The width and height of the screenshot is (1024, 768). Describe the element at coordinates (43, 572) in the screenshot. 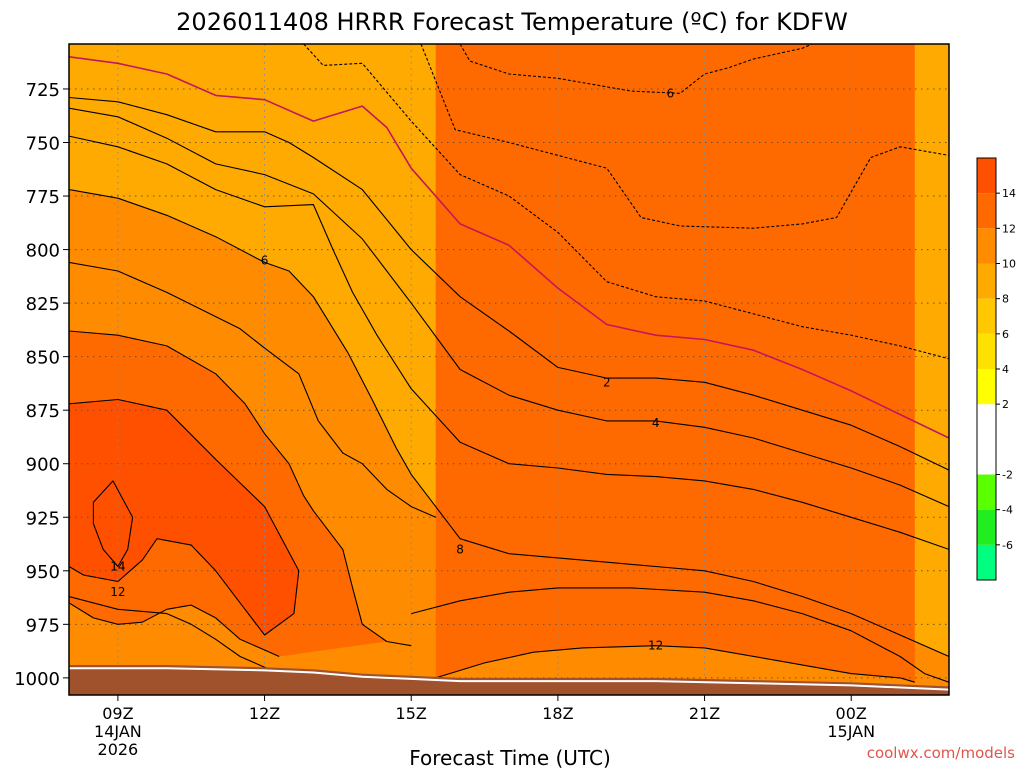

I see `y-tick-label-9: 950` at that location.